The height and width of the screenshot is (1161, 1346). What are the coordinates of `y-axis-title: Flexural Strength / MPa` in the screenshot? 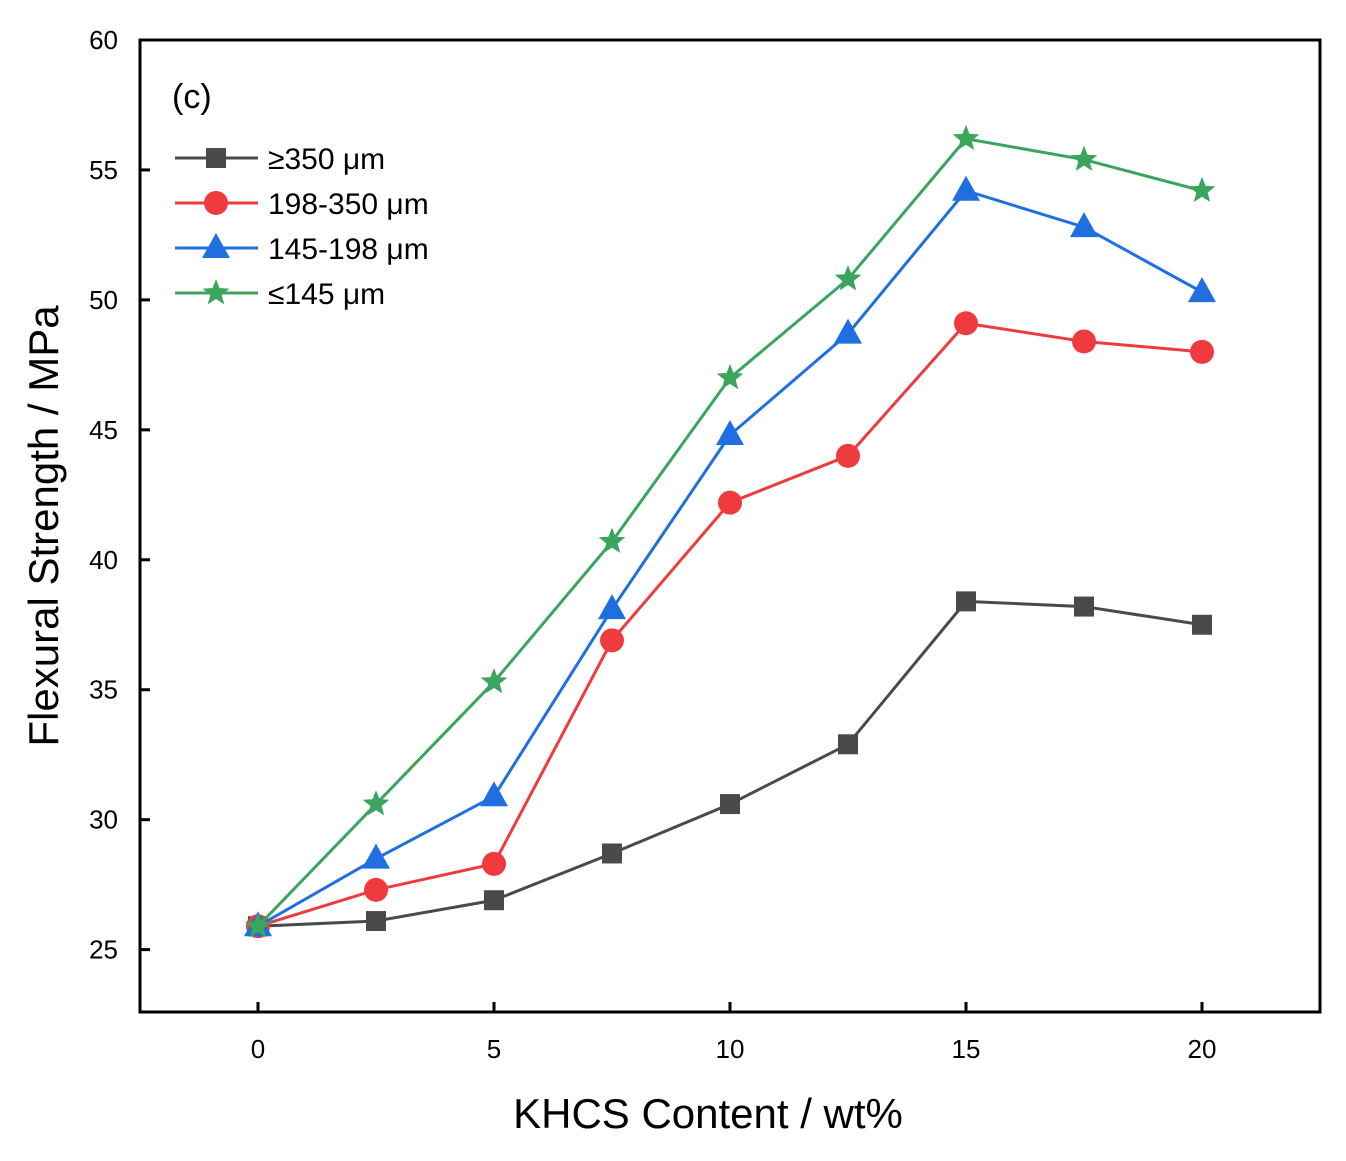 It's located at (43, 526).